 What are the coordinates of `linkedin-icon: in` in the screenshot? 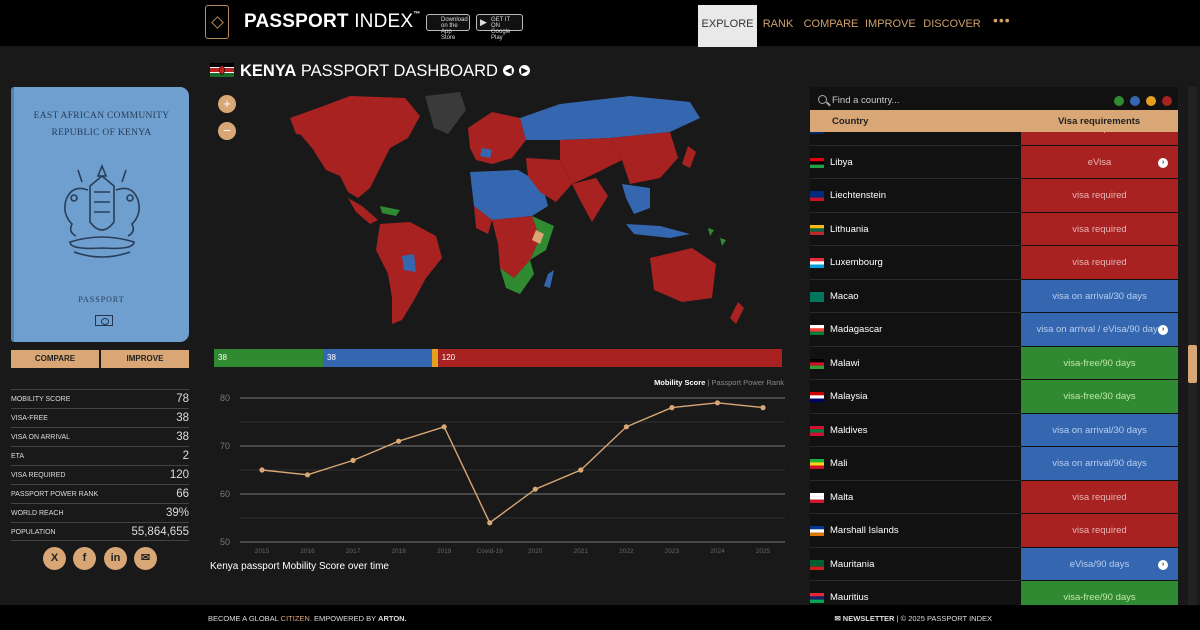 It's located at (115, 558).